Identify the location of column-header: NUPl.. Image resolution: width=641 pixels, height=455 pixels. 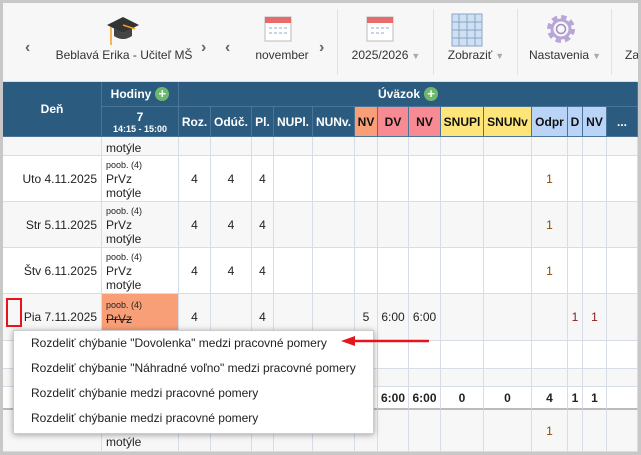
(293, 122).